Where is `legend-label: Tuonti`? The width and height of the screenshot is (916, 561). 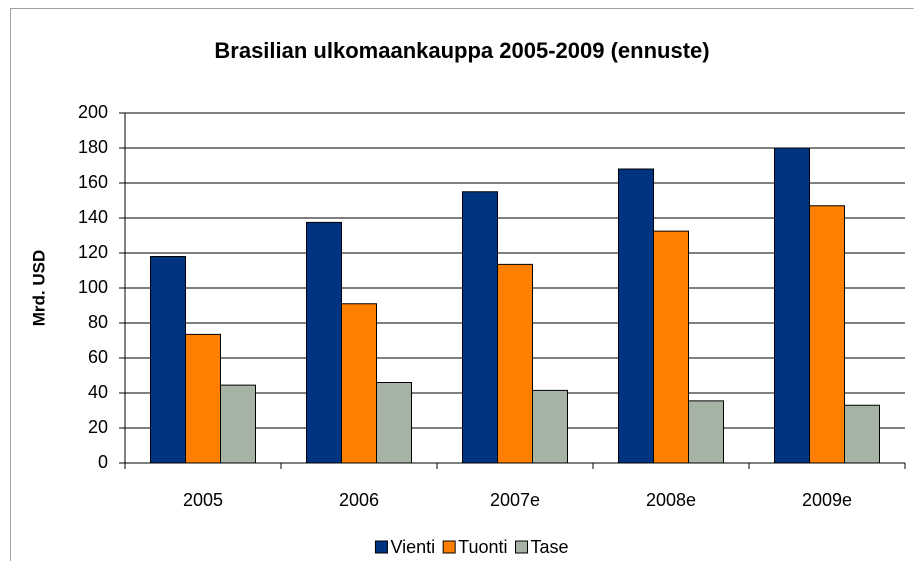 legend-label: Tuonti is located at coordinates (482, 547).